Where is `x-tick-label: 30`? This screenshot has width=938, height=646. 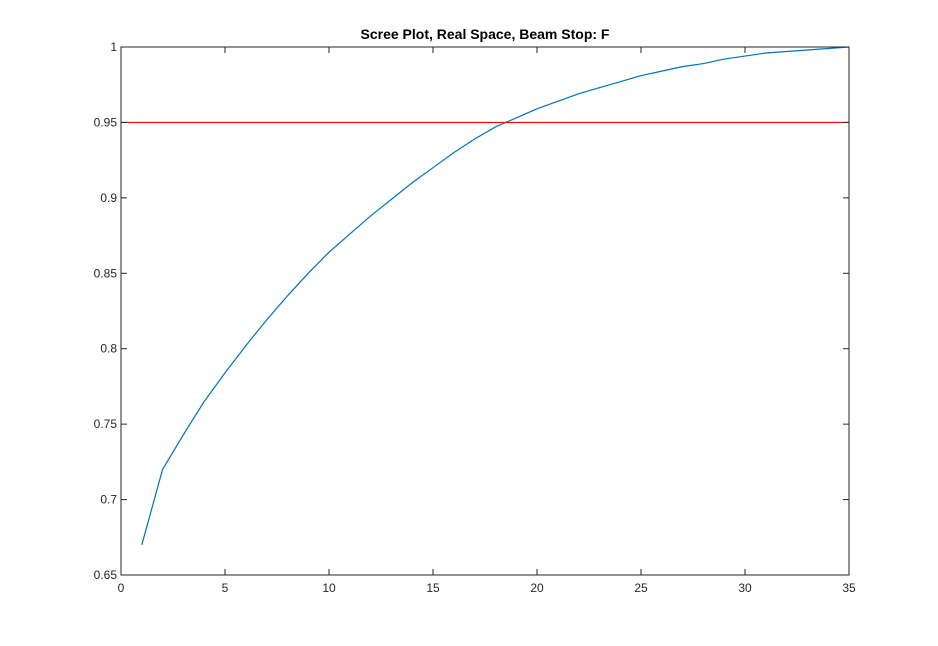
x-tick-label: 30 is located at coordinates (745, 588).